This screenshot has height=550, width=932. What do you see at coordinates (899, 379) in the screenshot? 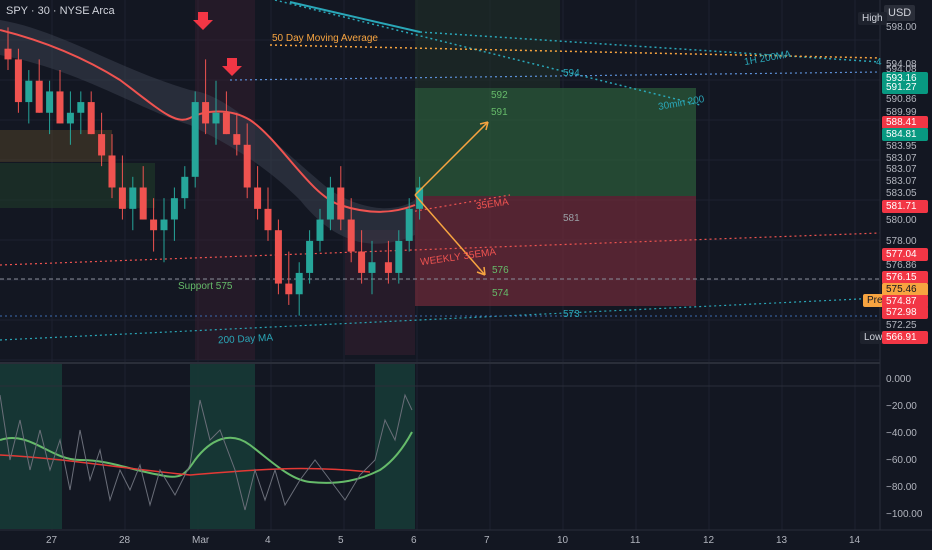
I see `osc-axis-label: 0.000` at bounding box center [899, 379].